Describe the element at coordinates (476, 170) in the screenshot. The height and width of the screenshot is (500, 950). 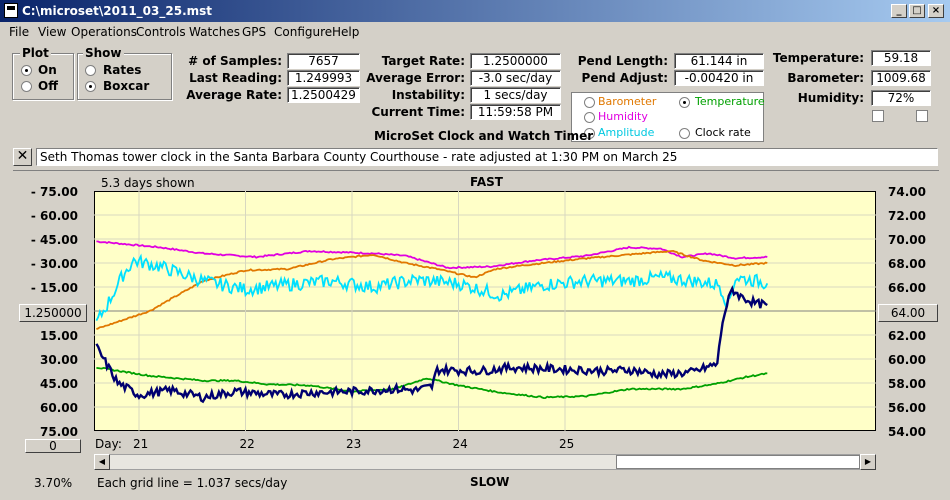
I see `chart-top-divider` at that location.